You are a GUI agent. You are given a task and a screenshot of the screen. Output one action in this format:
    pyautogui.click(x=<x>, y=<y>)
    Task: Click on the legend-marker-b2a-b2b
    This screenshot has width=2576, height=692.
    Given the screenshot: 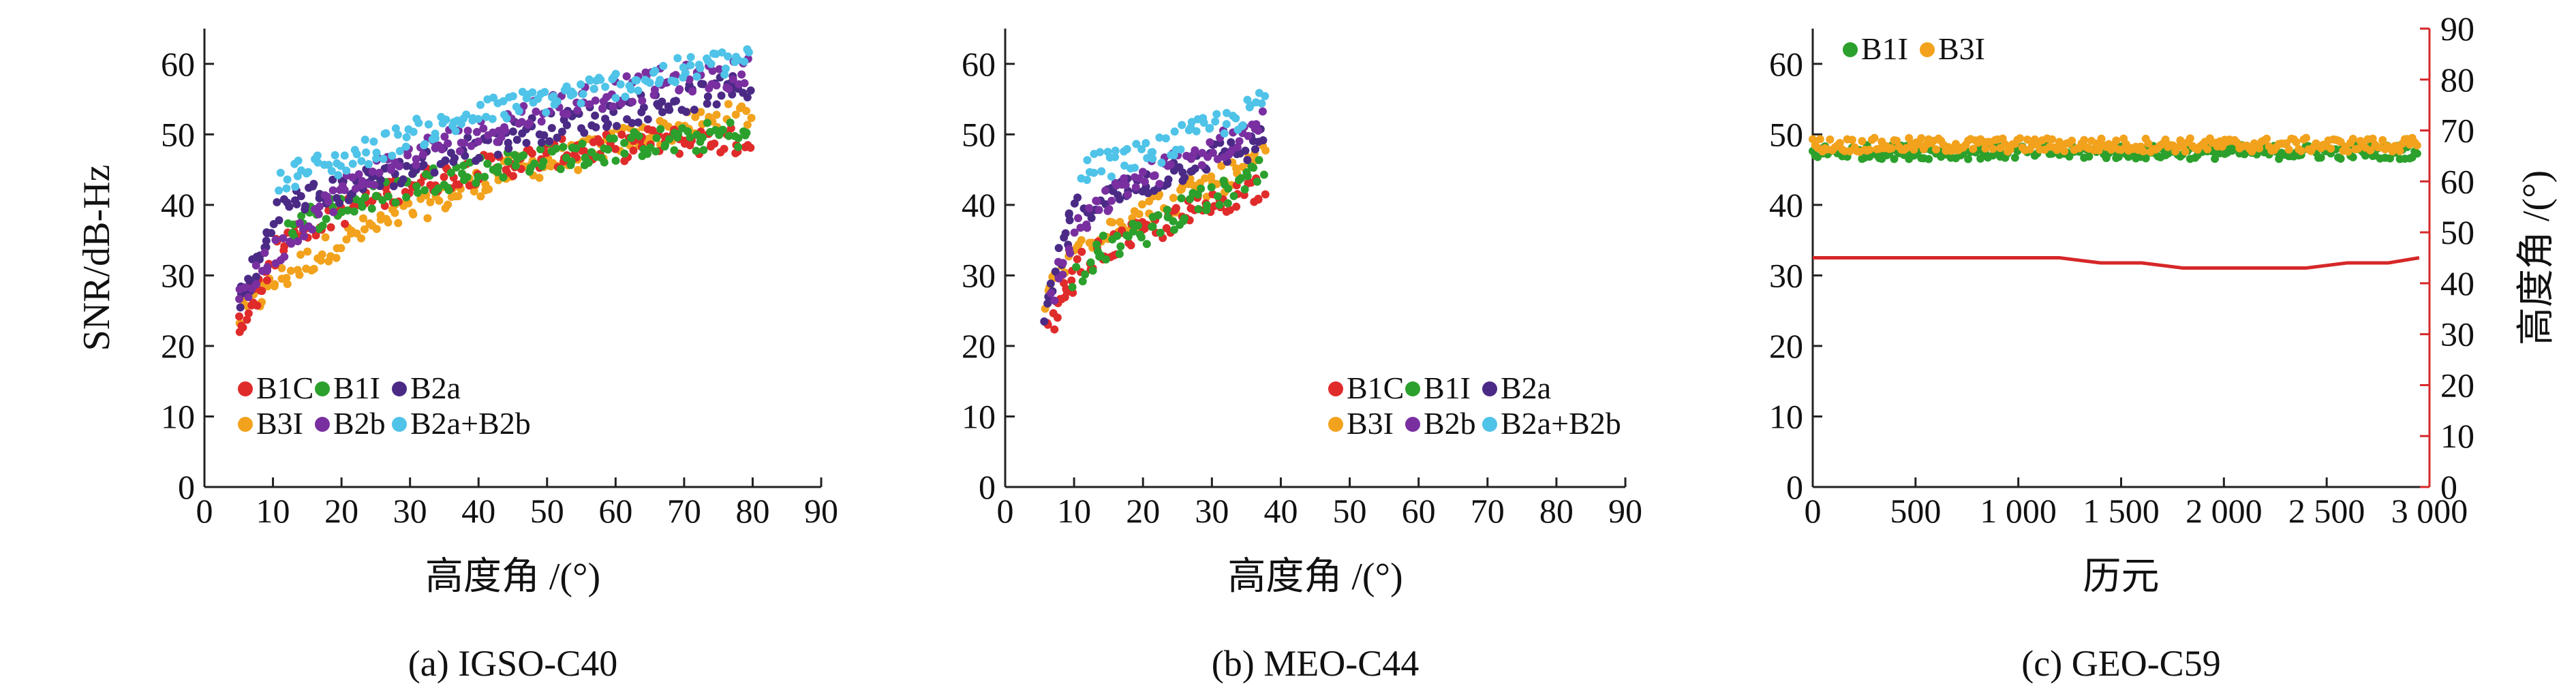 What is the action you would take?
    pyautogui.click(x=399, y=425)
    